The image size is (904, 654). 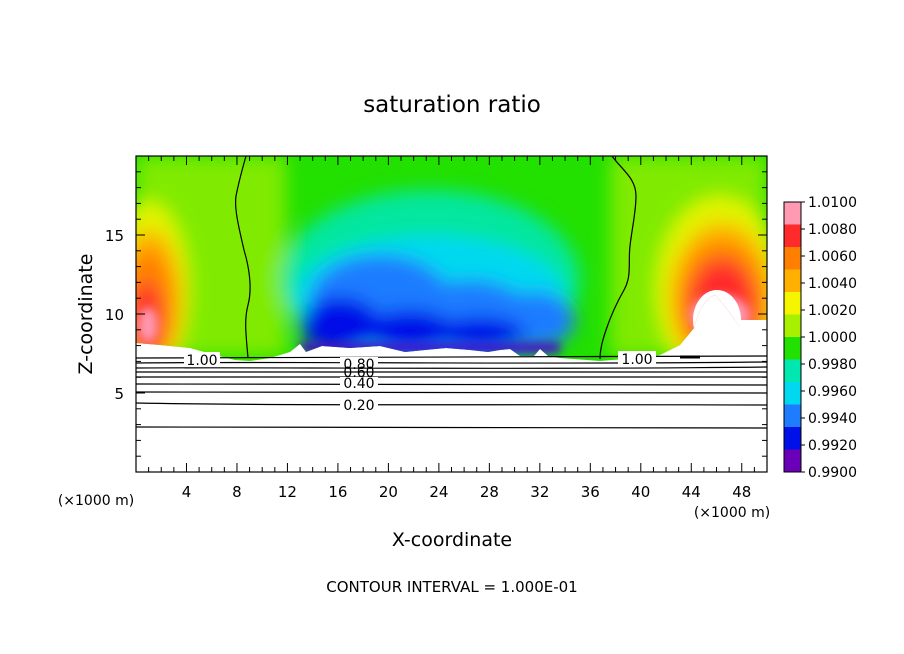 I want to click on x-tick-label: 40, so click(x=640, y=492).